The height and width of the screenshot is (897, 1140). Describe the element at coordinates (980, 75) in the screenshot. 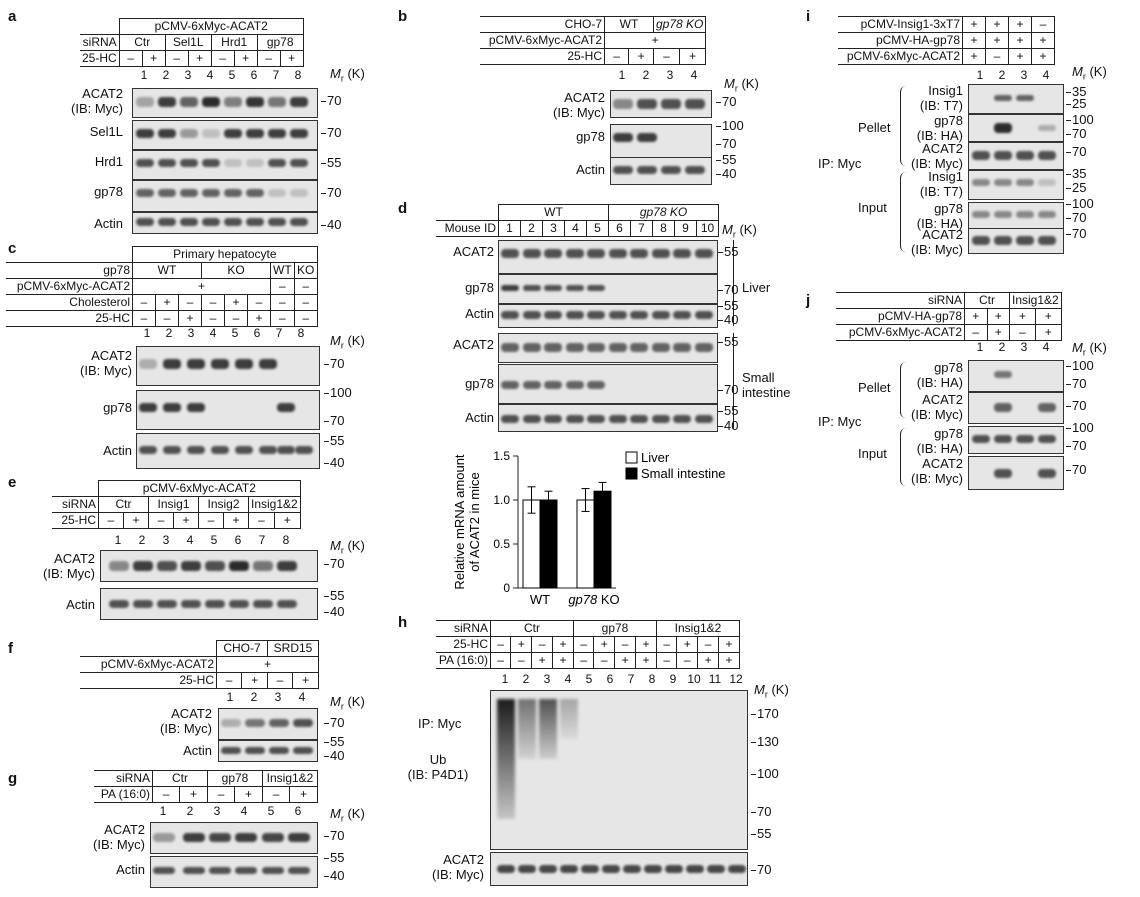

I see `lane-number-i: 1` at that location.